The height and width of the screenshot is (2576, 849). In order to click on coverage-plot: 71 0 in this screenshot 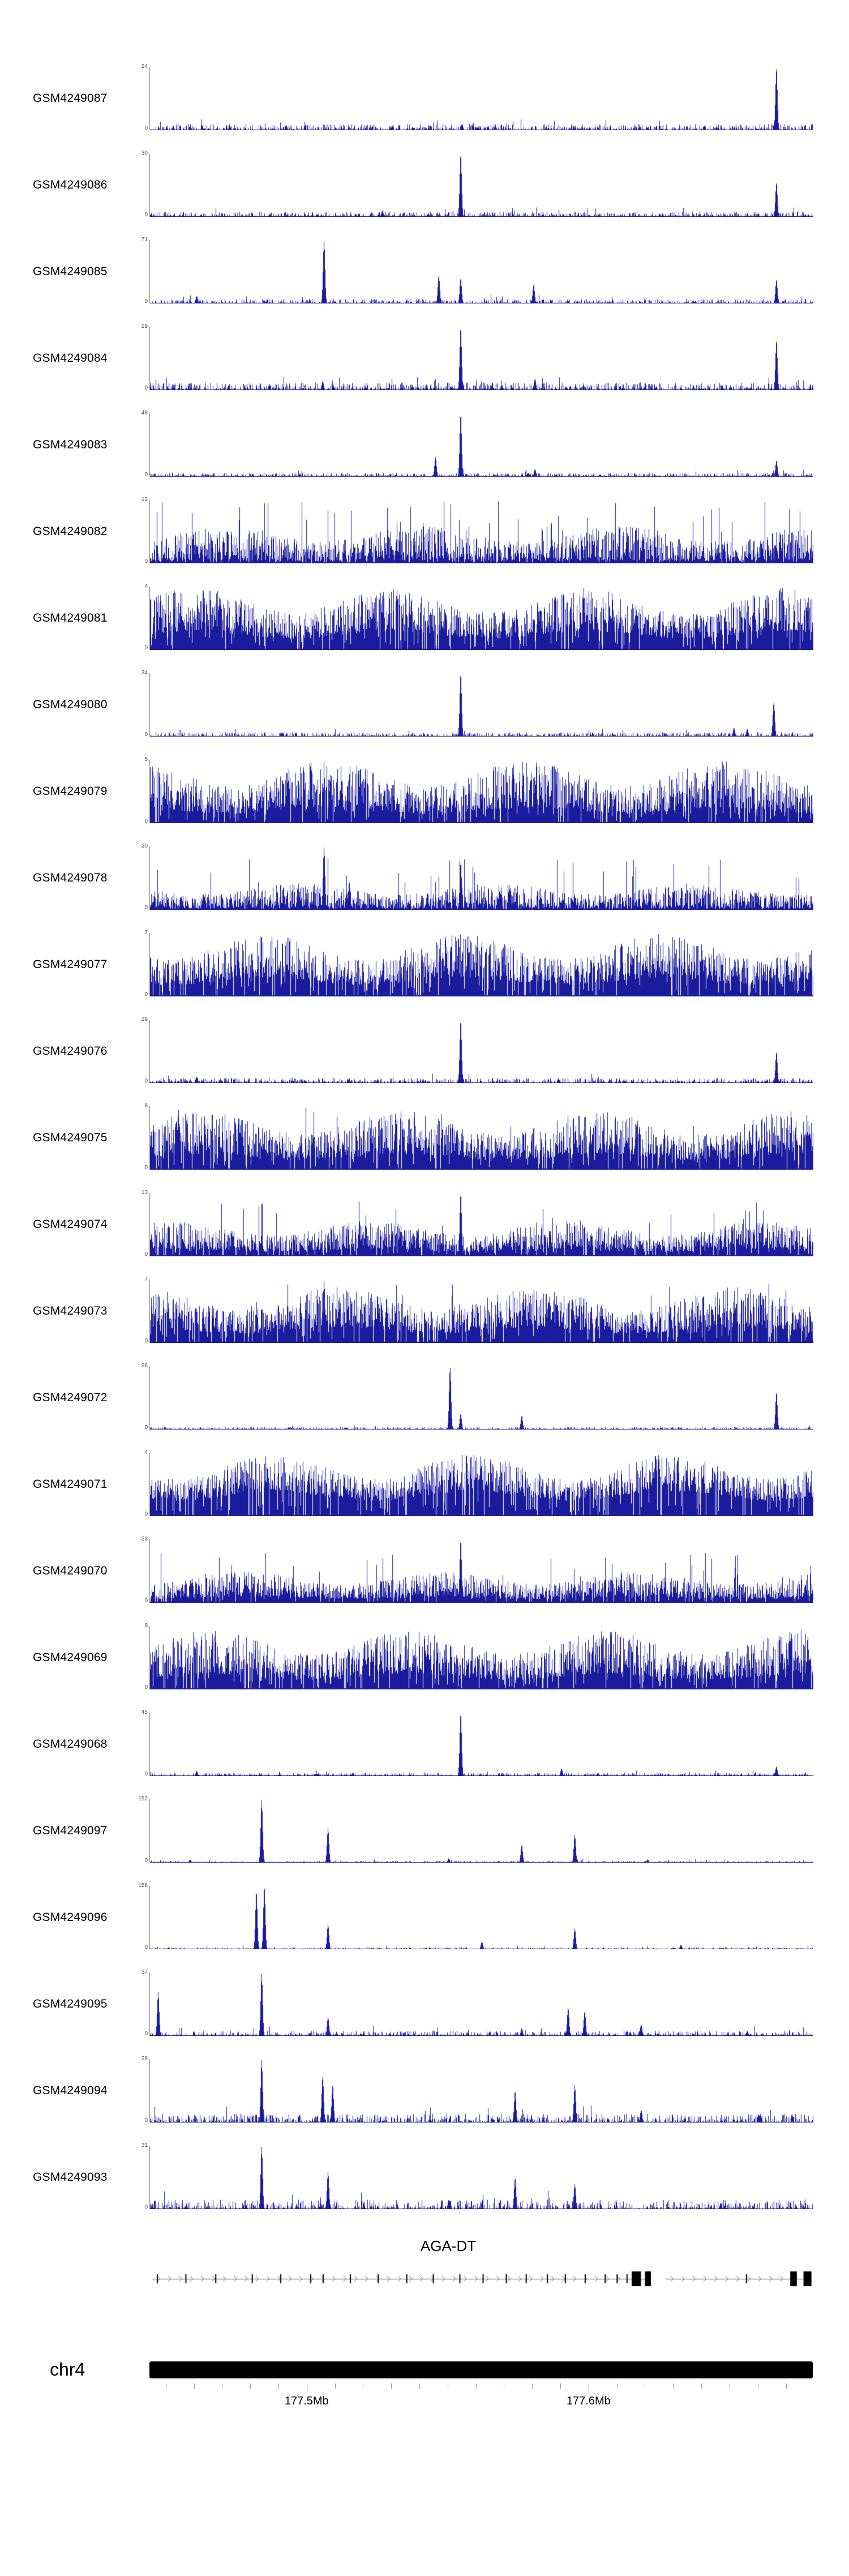, I will do `click(477, 271)`.